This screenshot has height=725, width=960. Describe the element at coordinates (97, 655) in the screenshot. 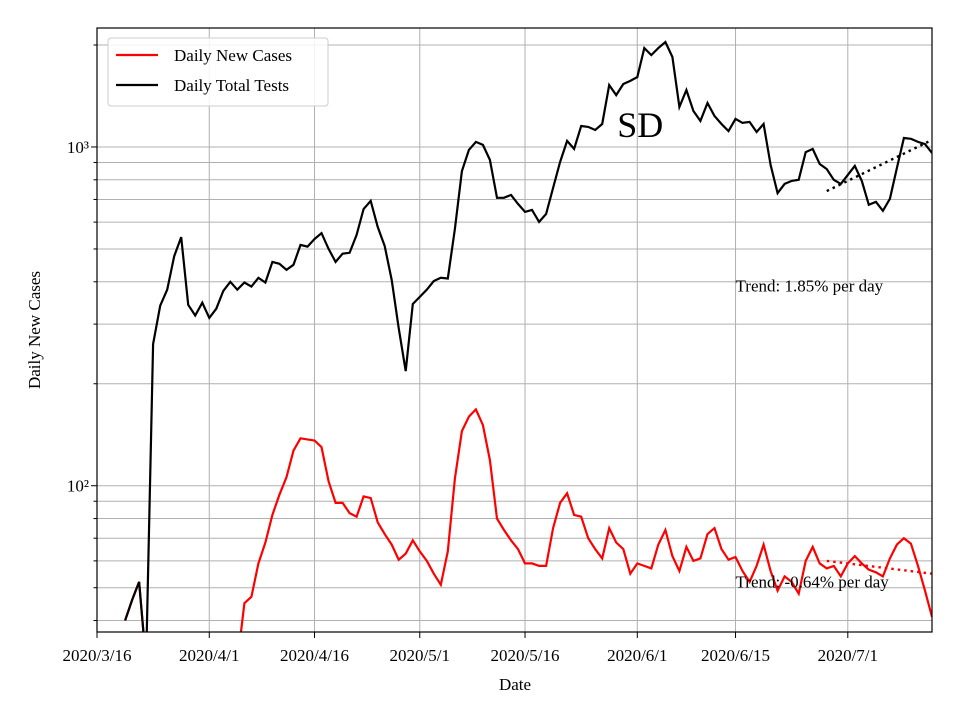

I see `x-tick-label: 2020/3/16` at that location.